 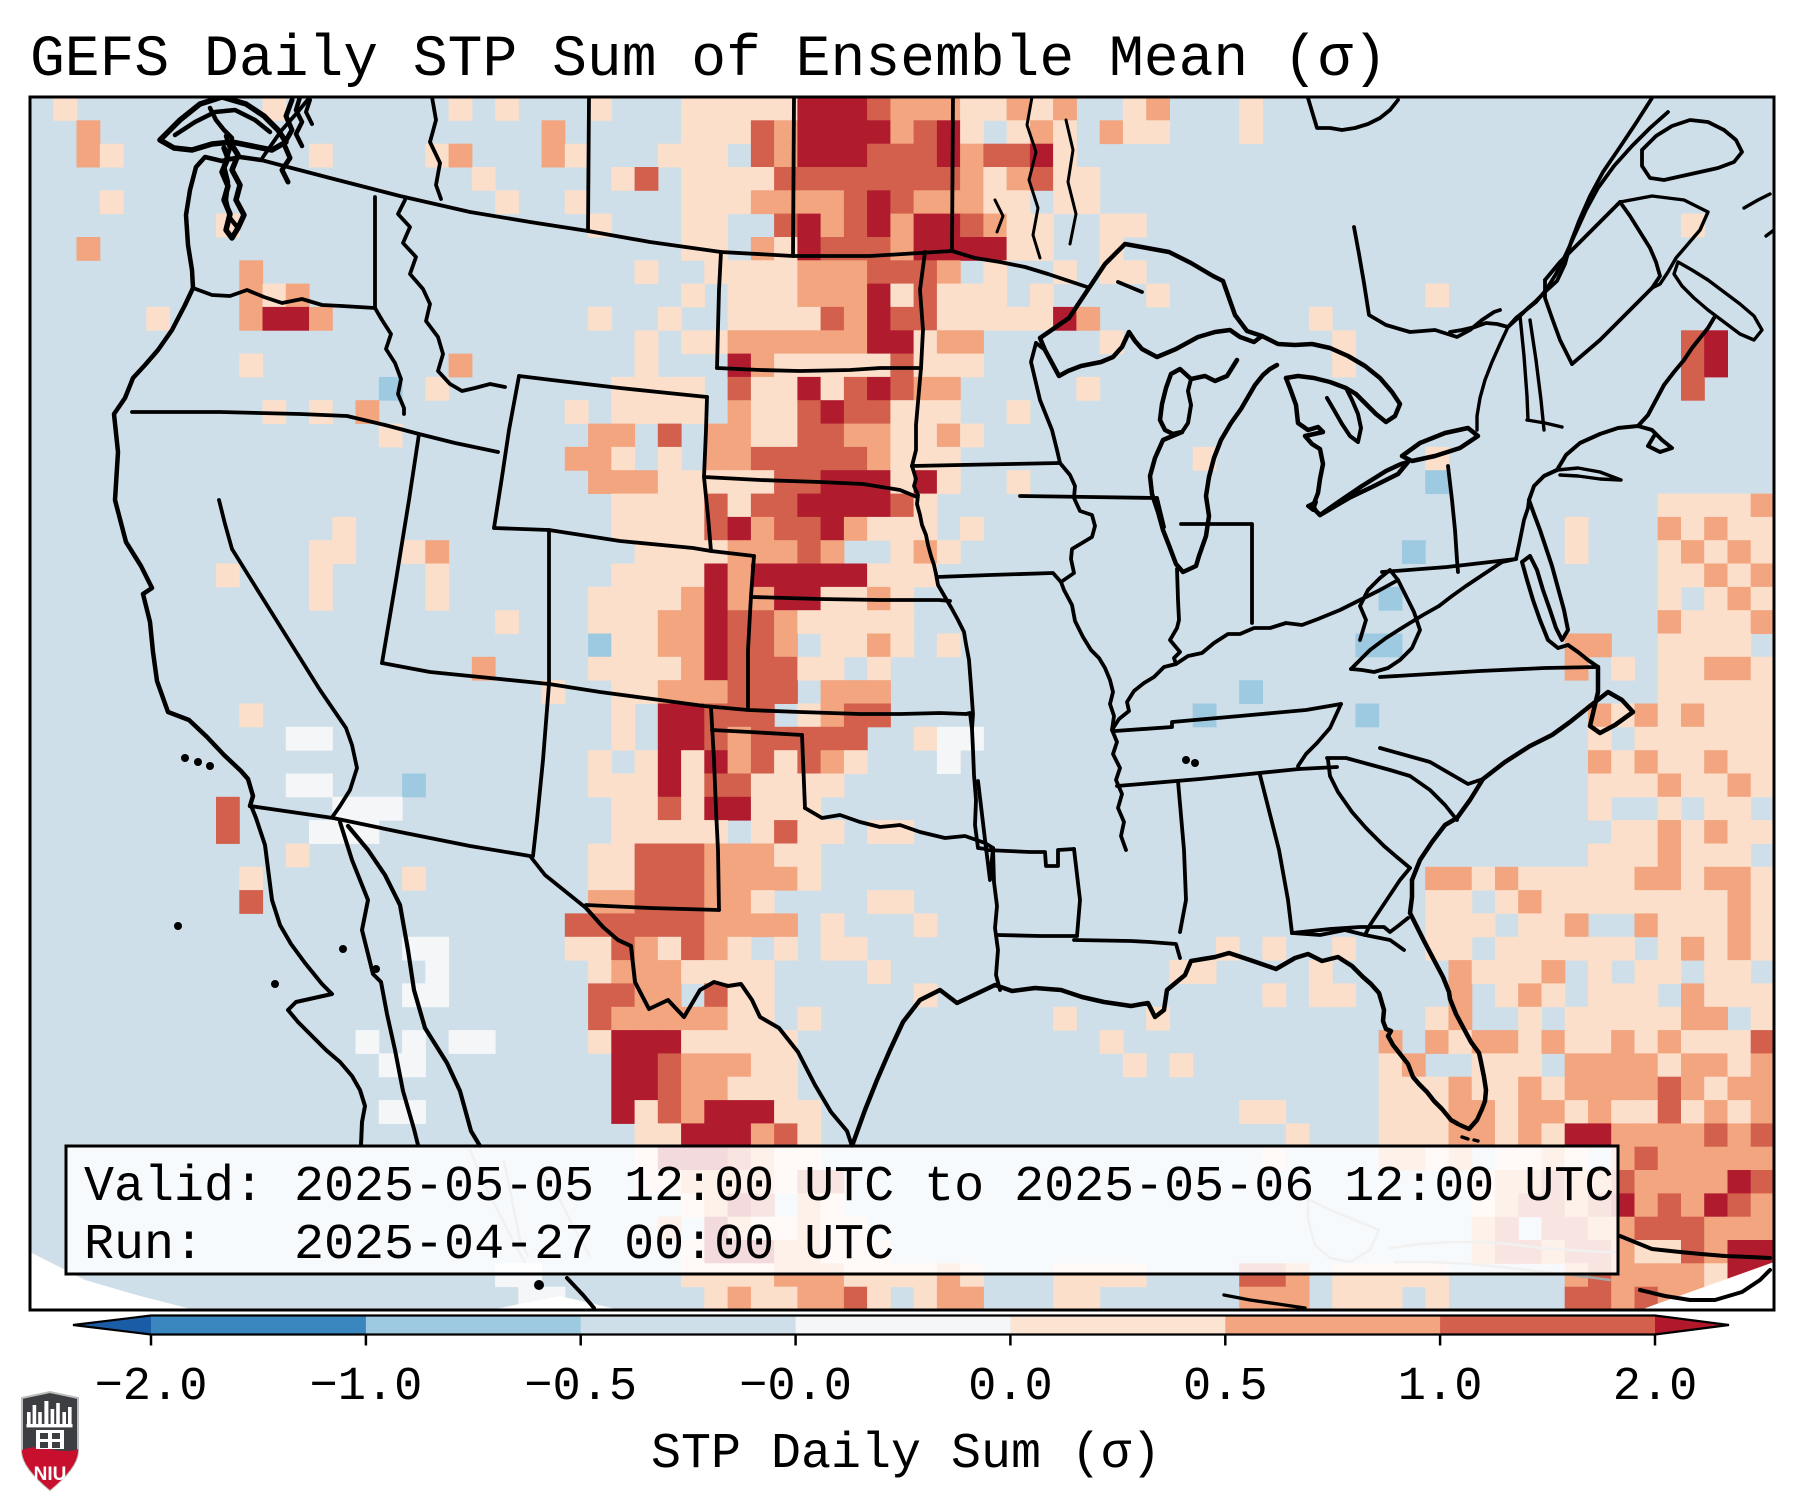 I want to click on svg-text: 1.0, so click(x=1440, y=1387).